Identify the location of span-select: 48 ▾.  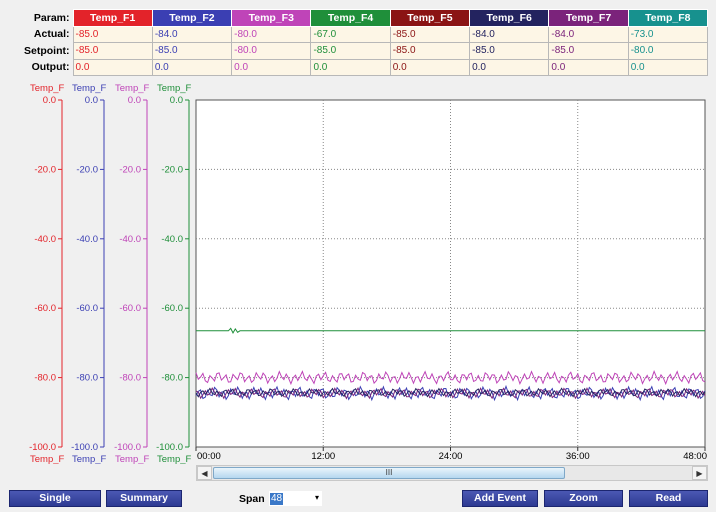
(295, 498).